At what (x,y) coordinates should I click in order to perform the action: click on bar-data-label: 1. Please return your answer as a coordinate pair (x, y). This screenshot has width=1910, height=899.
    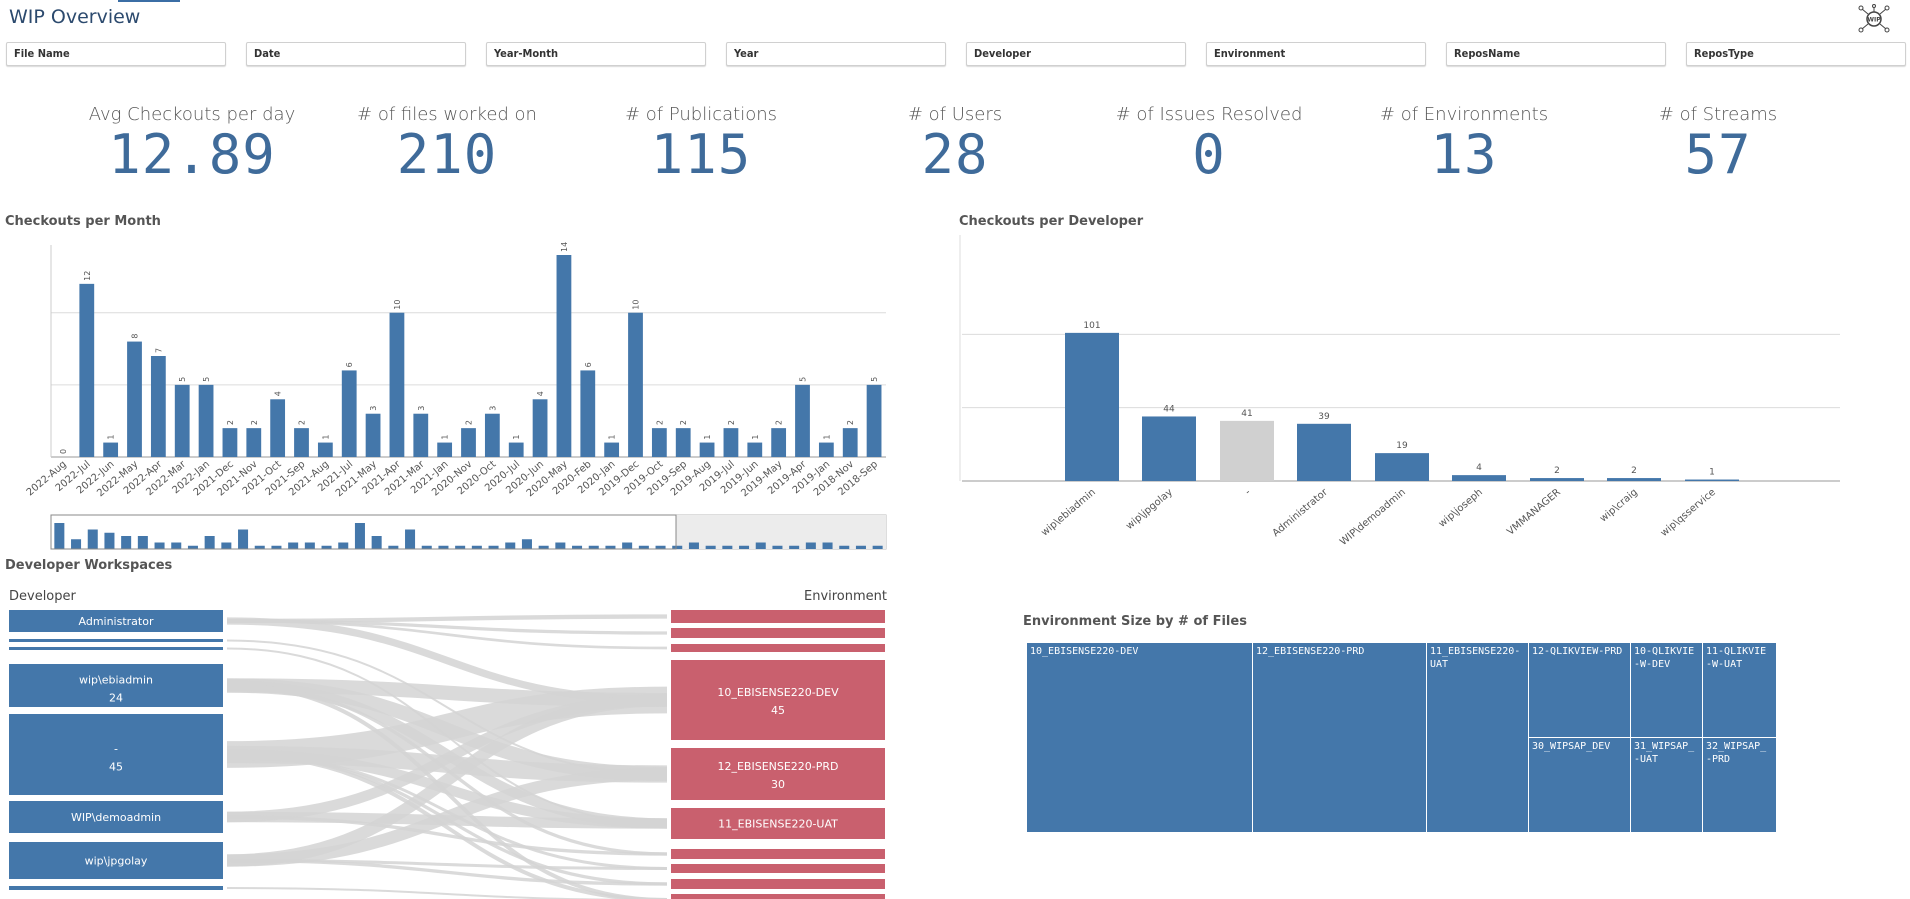
    Looking at the image, I should click on (755, 436).